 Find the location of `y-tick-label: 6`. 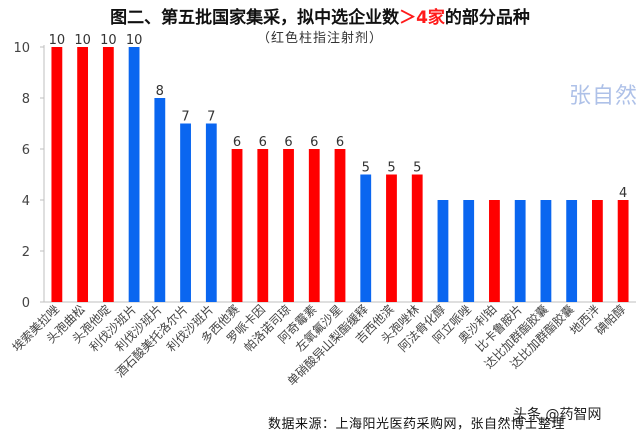

y-tick-label: 6 is located at coordinates (26, 150).